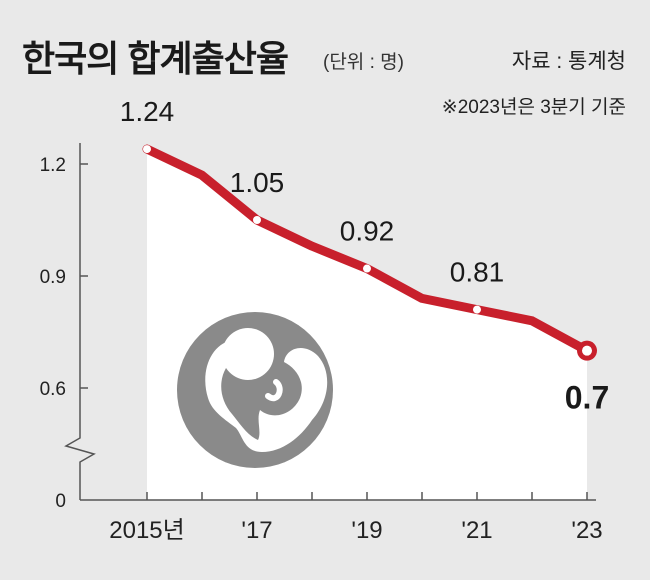  What do you see at coordinates (60, 501) in the screenshot?
I see `y-tick-label: 0` at bounding box center [60, 501].